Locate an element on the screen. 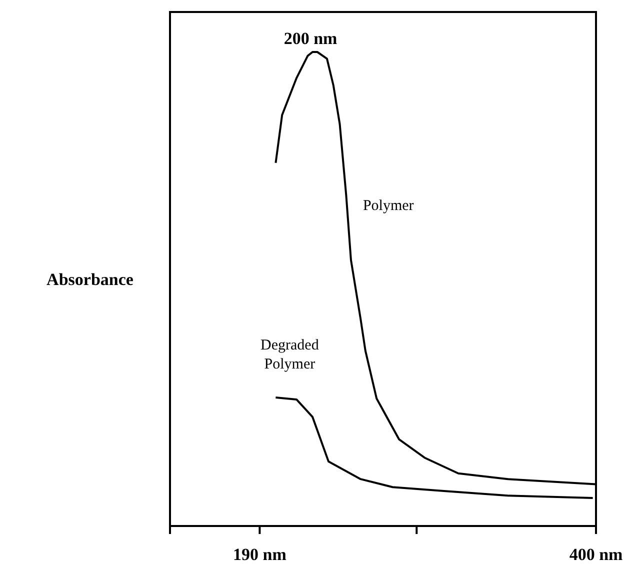 Image resolution: width=635 pixels, height=571 pixels. x-tick-label: 190 nm is located at coordinates (259, 554).